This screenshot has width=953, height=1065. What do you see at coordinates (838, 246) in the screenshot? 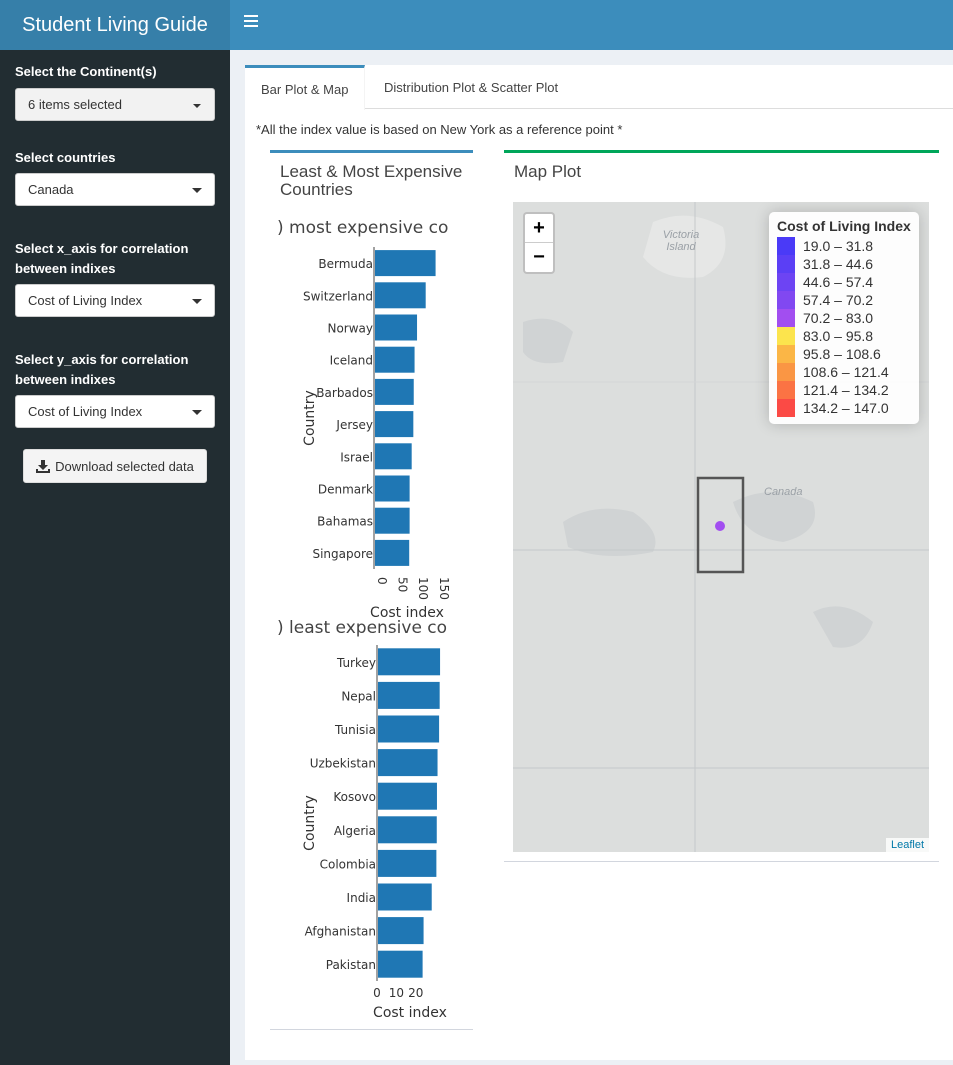
I see `legend-label: 19.0 – 31.8` at bounding box center [838, 246].